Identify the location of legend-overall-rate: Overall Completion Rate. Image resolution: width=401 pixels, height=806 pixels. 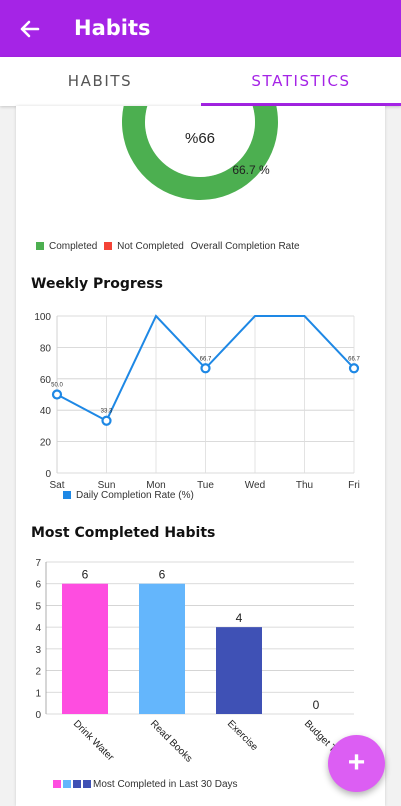
(245, 246).